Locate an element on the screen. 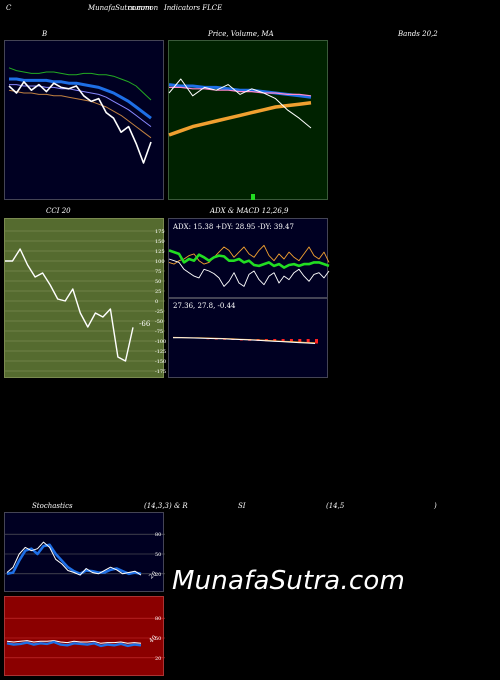 This screenshot has height=680, width=500. cci-value-label: -66 is located at coordinates (145, 324).